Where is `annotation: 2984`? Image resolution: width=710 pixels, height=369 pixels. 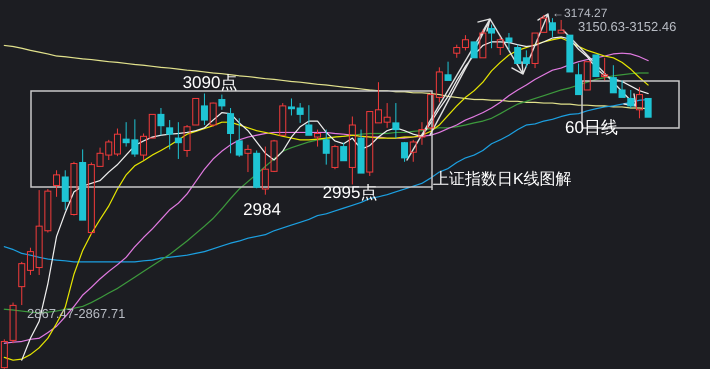 annotation: 2984 is located at coordinates (262, 209).